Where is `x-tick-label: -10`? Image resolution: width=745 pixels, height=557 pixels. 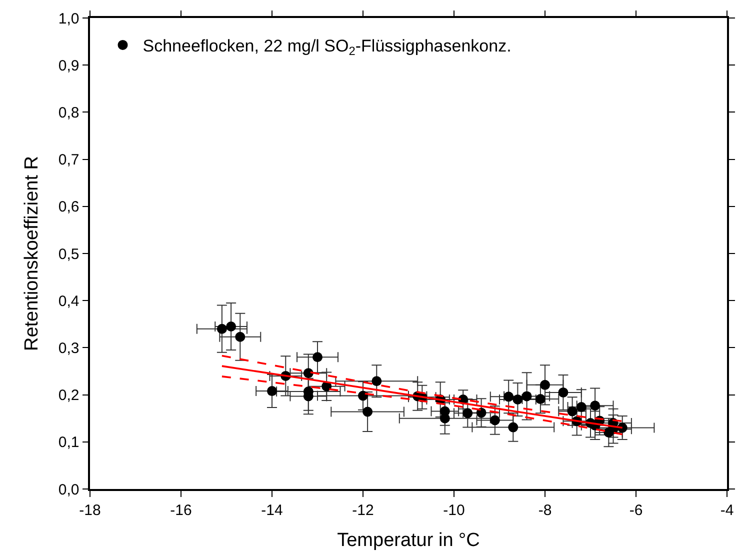
x-tick-label: -10 is located at coordinates (454, 510).